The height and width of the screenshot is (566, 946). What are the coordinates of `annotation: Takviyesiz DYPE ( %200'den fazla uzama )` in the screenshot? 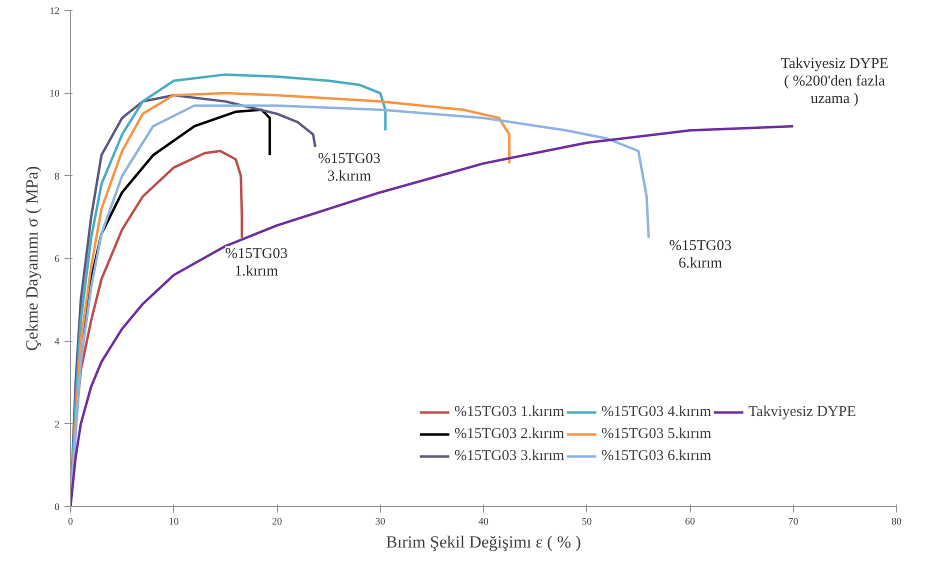 It's located at (834, 82).